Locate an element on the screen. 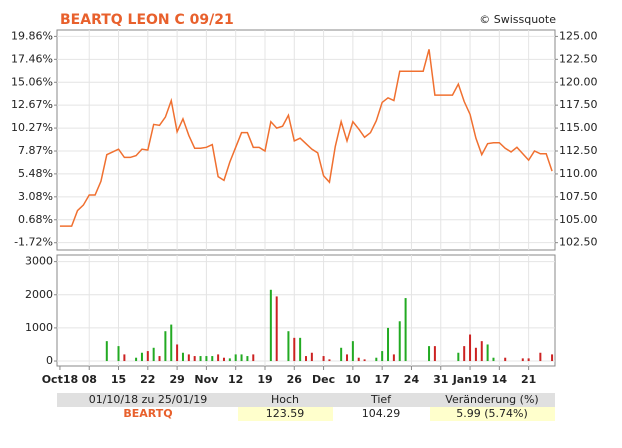 The height and width of the screenshot is (448, 622). y2-tick-label: 15.06% is located at coordinates (32, 81).